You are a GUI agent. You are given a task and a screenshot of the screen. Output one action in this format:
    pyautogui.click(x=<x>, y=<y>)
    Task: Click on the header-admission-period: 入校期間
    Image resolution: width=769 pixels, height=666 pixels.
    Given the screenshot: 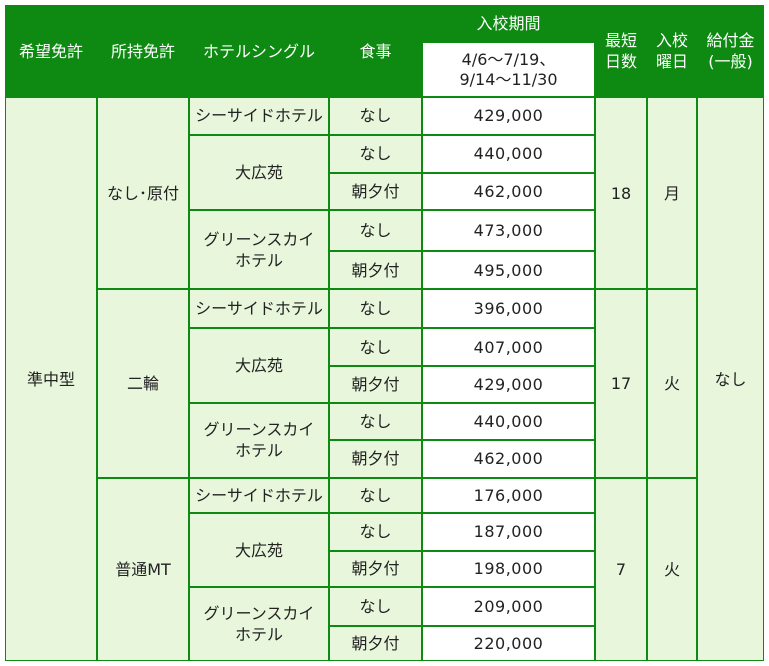 What is the action you would take?
    pyautogui.click(x=508, y=24)
    